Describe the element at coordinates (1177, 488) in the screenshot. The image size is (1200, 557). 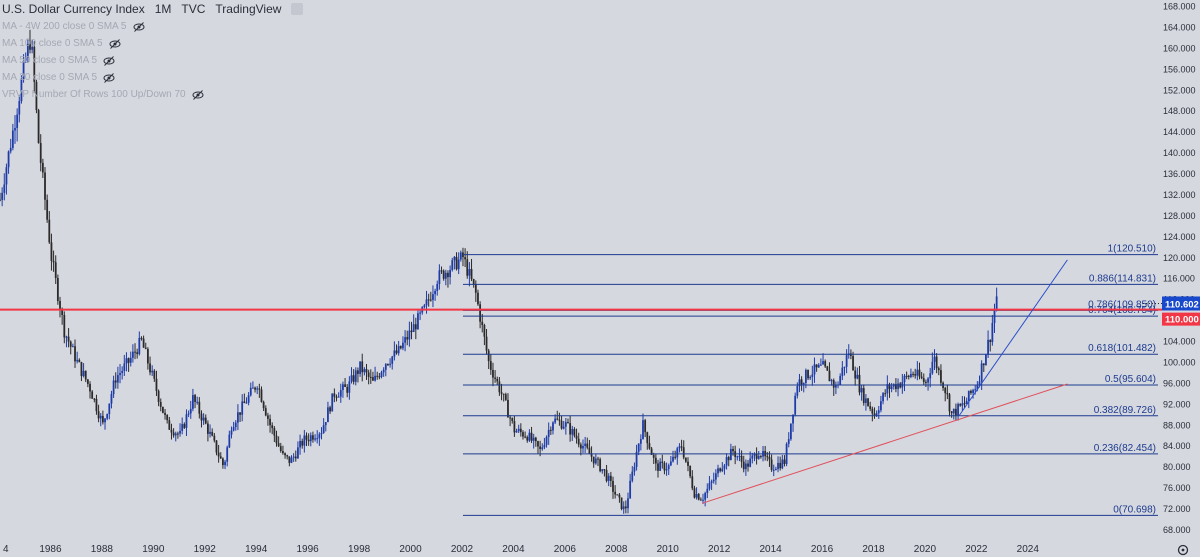
I see `price-tick-label: 76.000` at that location.